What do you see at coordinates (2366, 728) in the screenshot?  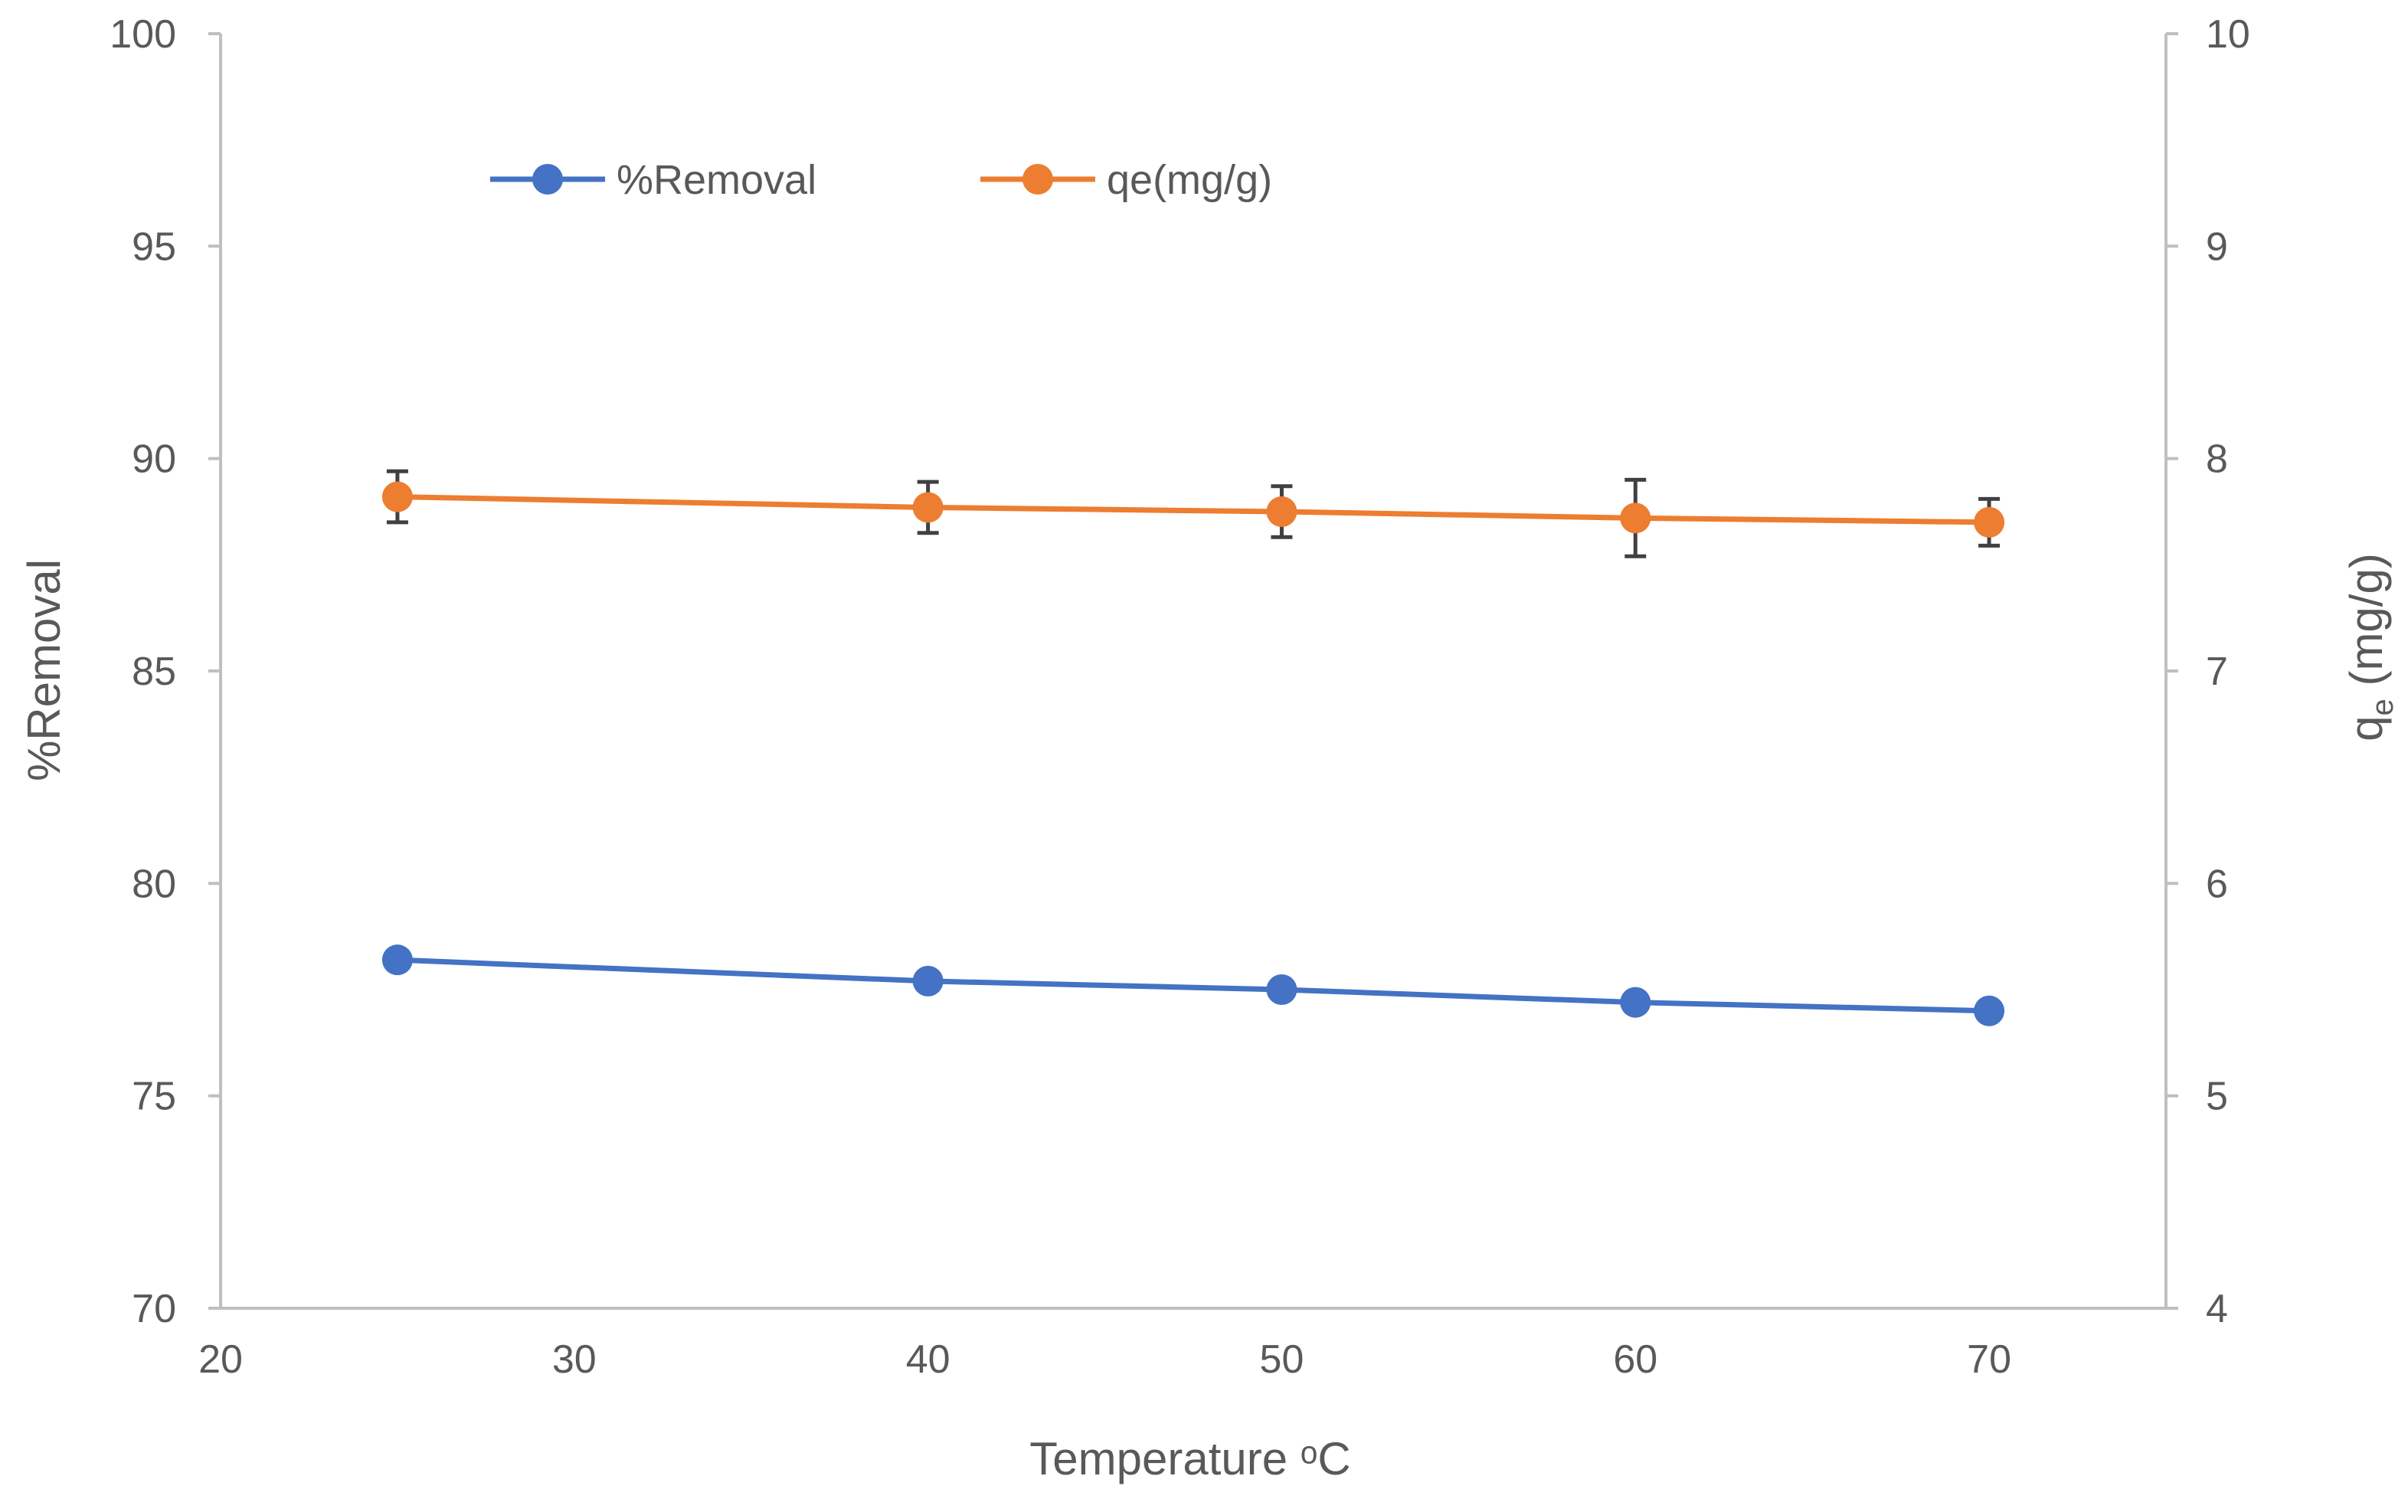 I see `y-axis-right-title-base: q` at bounding box center [2366, 728].